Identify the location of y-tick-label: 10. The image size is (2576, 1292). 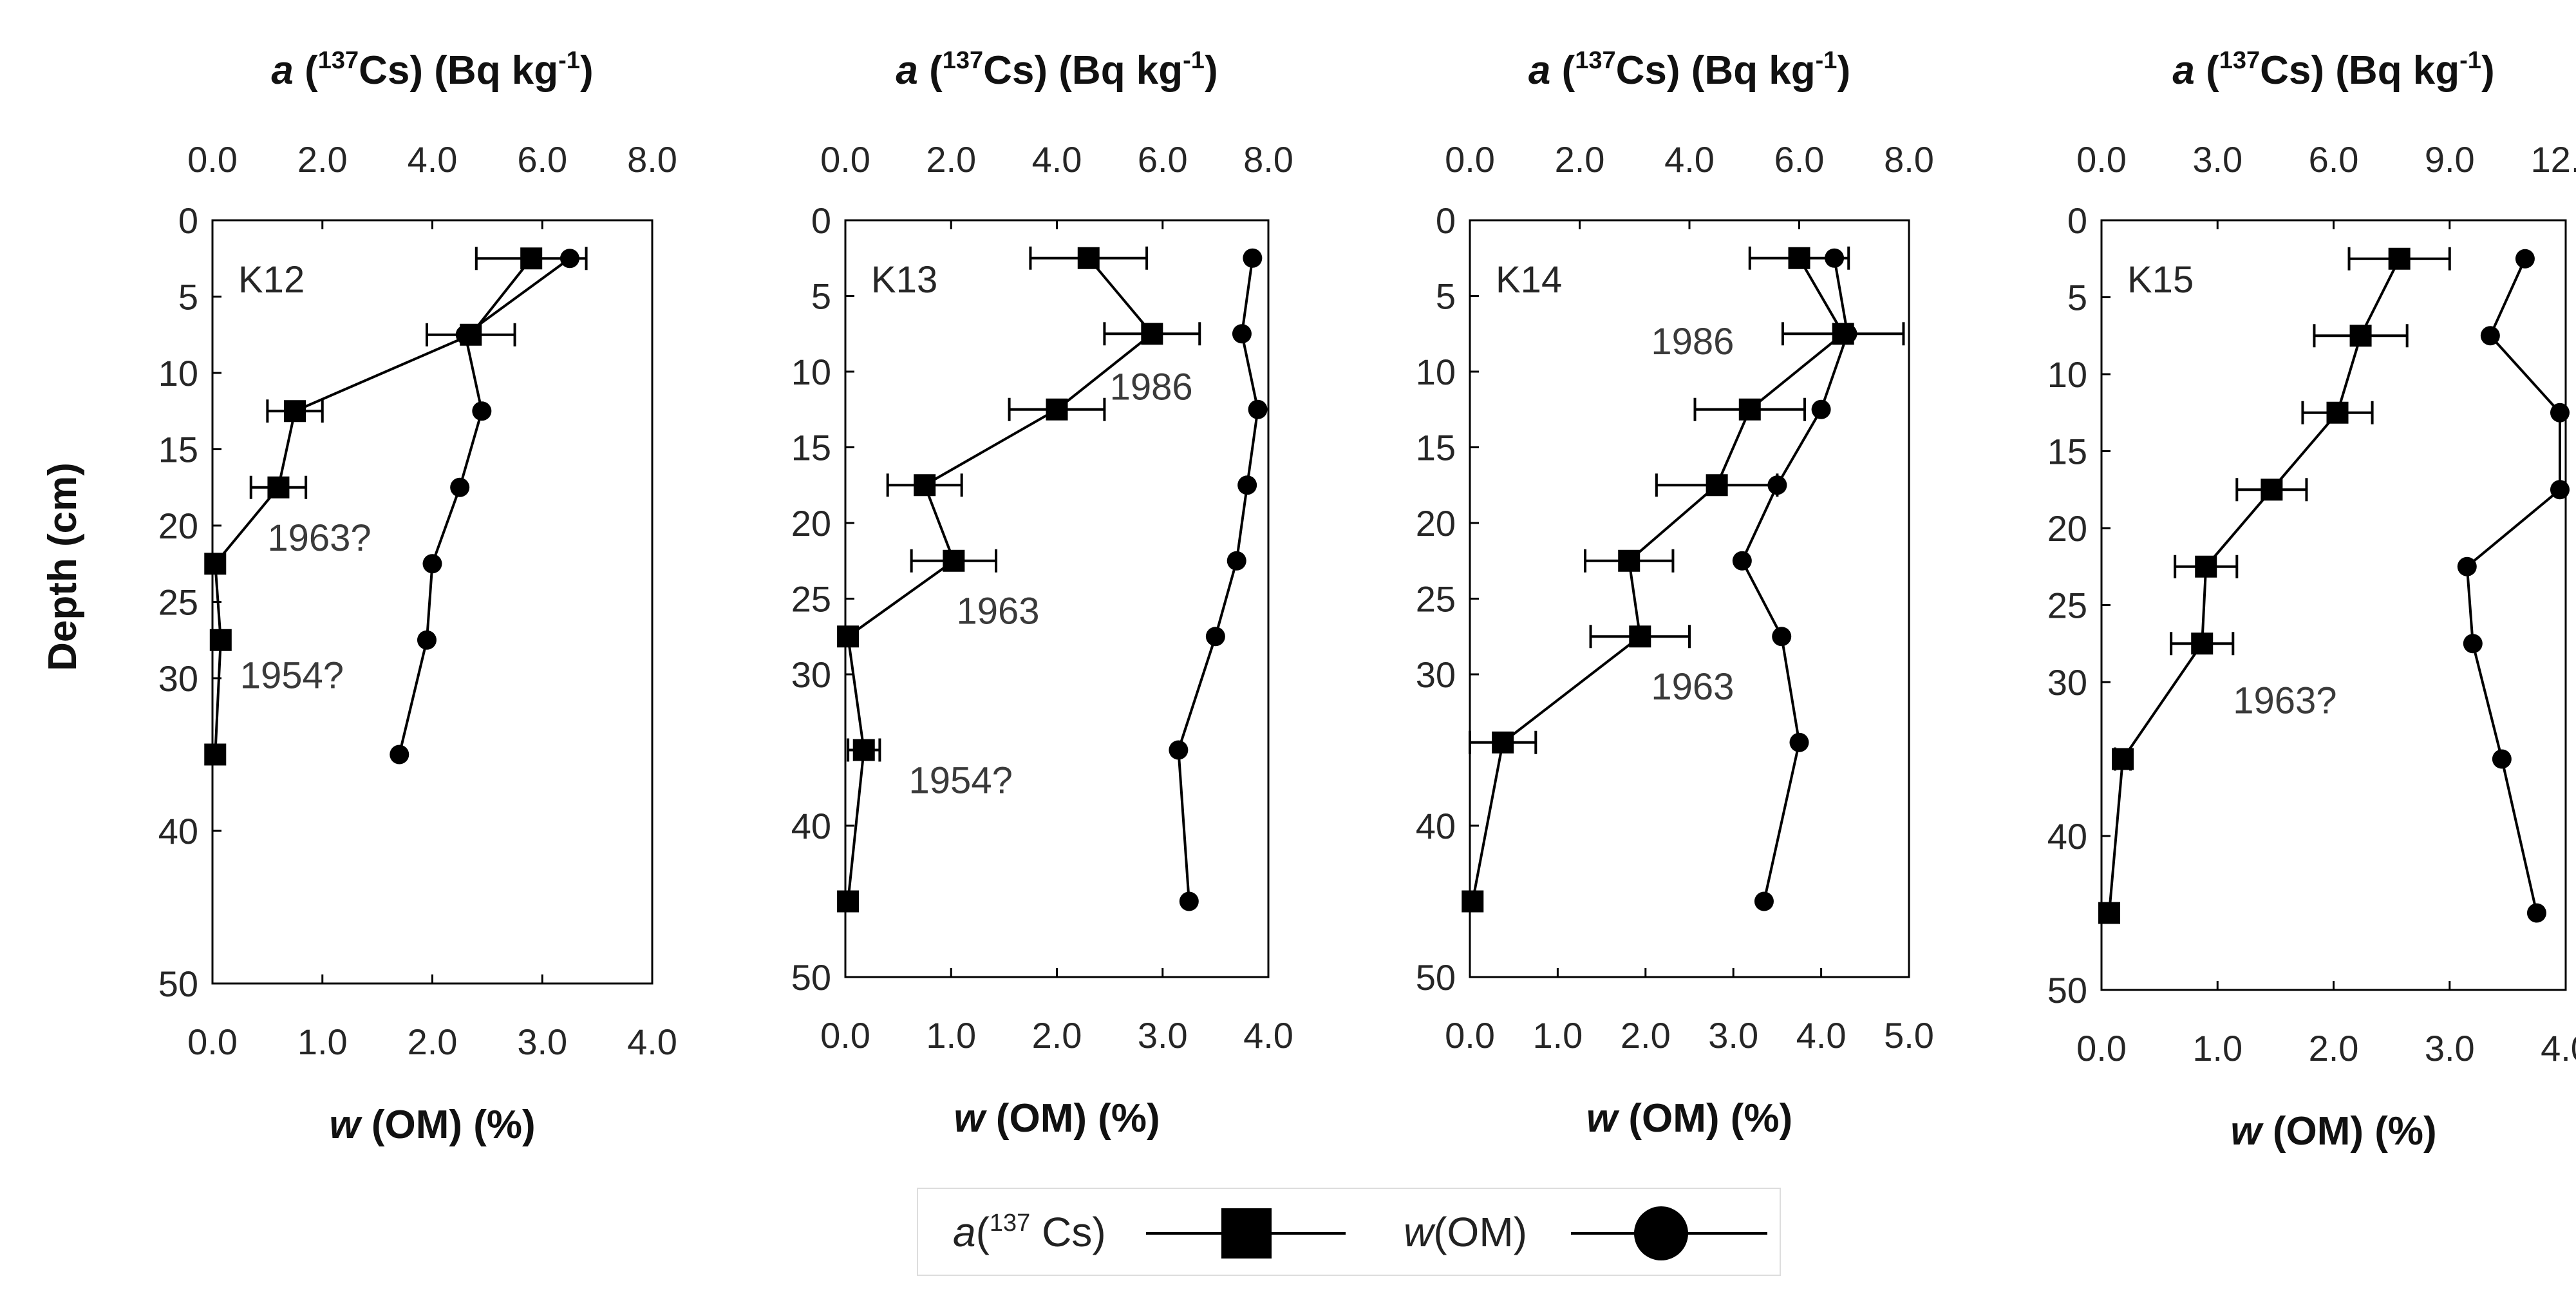
(178, 373).